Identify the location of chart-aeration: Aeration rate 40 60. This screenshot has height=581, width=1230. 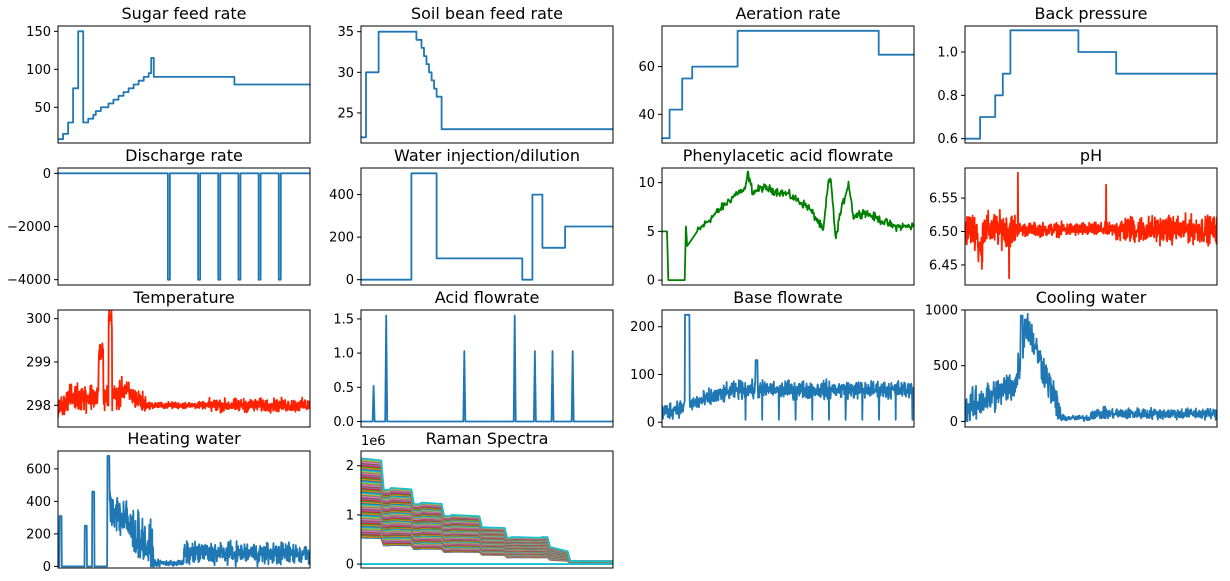
(776, 74).